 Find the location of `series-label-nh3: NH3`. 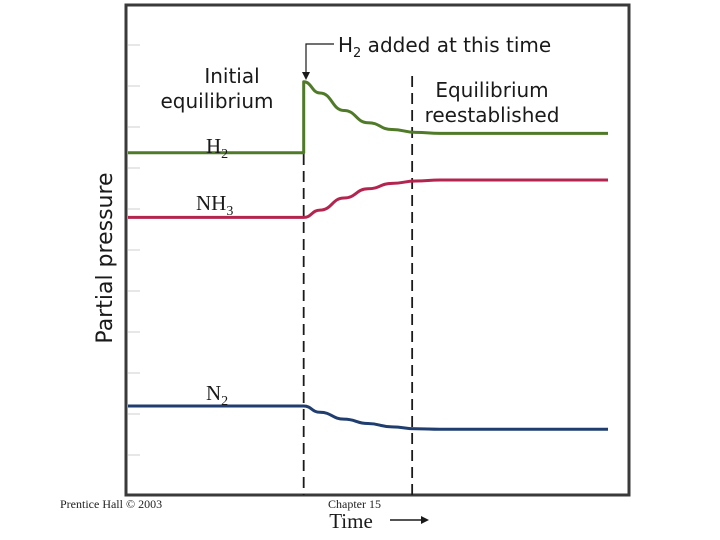

series-label-nh3: NH3 is located at coordinates (214, 205).